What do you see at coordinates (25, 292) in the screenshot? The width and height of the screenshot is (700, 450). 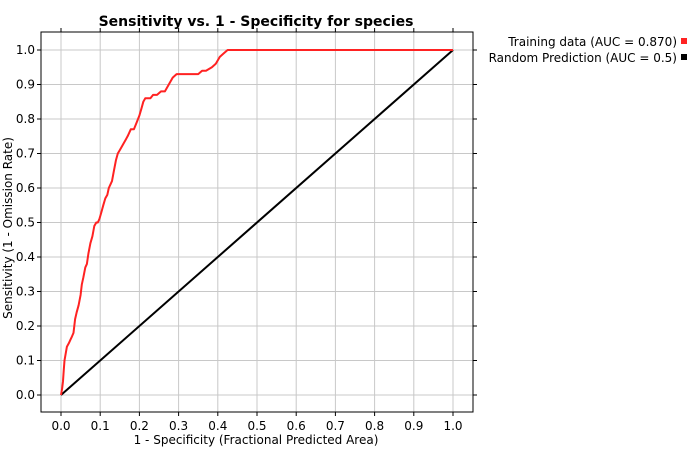 I see `y-tick-label: 0.3` at bounding box center [25, 292].